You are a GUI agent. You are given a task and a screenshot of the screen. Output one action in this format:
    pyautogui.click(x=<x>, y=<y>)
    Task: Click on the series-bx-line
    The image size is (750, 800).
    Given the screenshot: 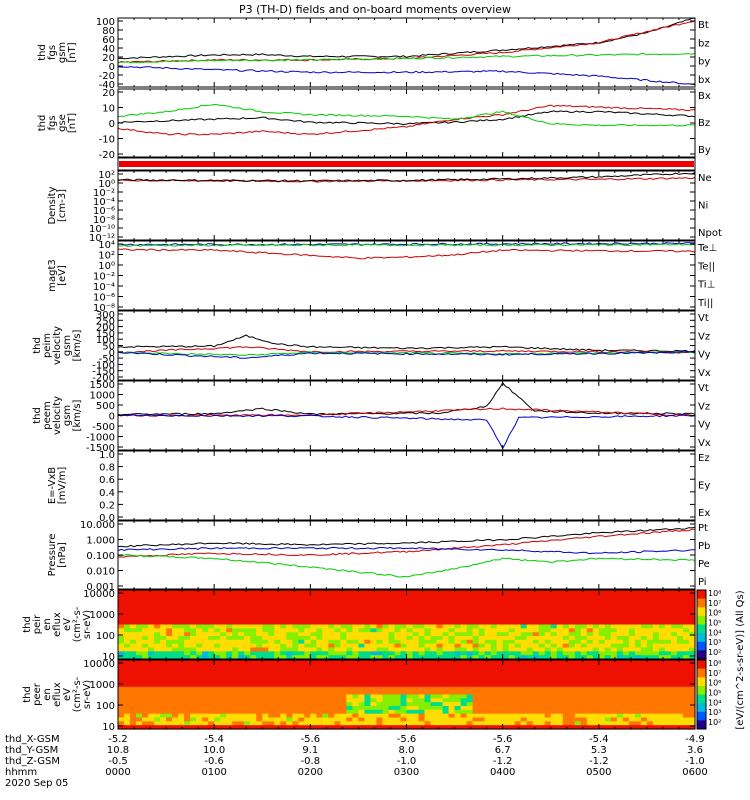 What is the action you would take?
    pyautogui.click(x=406, y=76)
    